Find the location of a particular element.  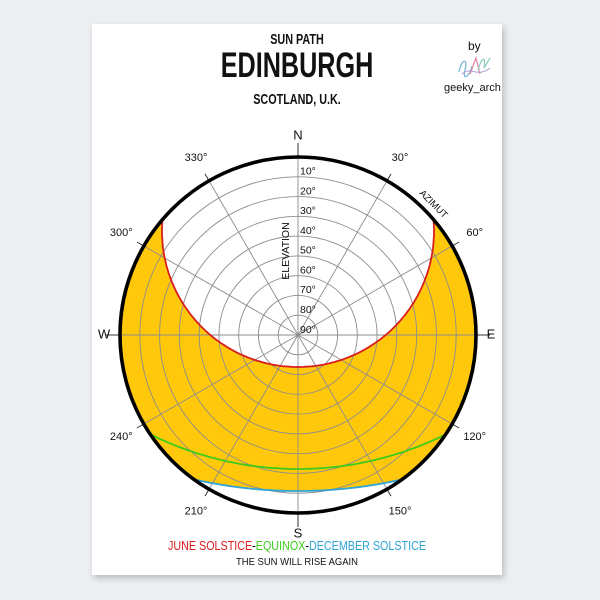

author-name: geeky_arch is located at coordinates (472, 88).